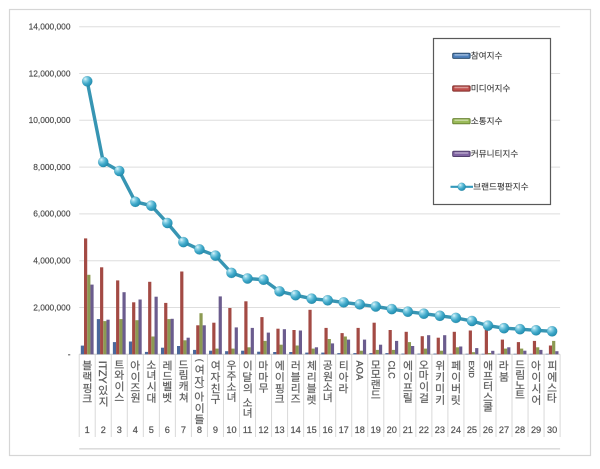 The width and height of the screenshot is (600, 469). I want to click on svg-text: AOA, so click(359, 371).